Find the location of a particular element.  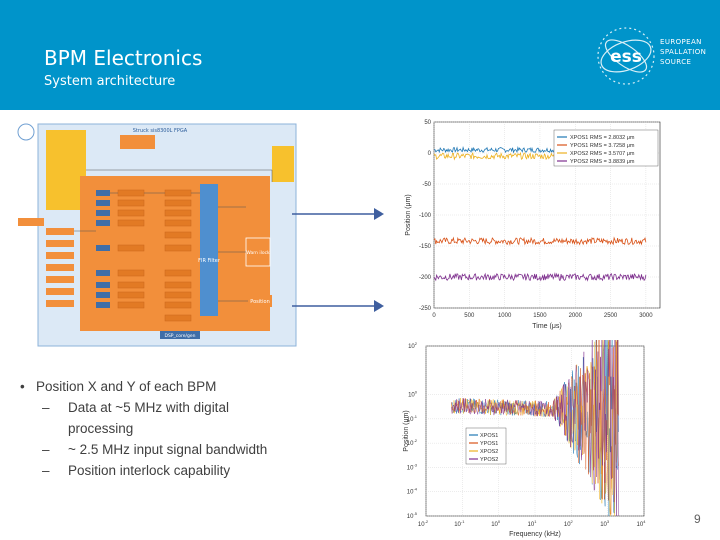

legend-entry: XPOS2 is located at coordinates (489, 452).